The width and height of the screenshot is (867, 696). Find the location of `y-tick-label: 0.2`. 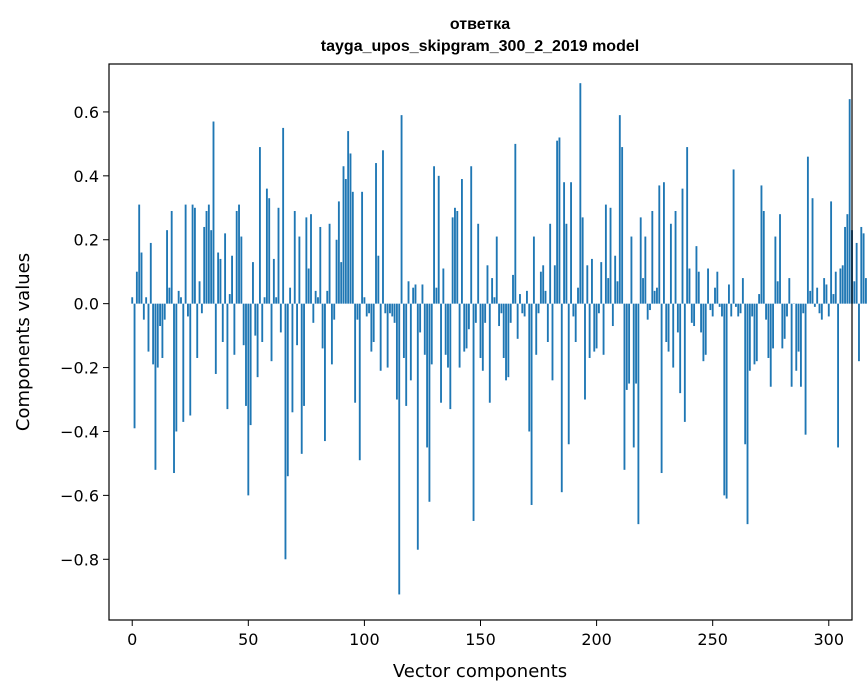

y-tick-label: 0.2 is located at coordinates (86, 240).